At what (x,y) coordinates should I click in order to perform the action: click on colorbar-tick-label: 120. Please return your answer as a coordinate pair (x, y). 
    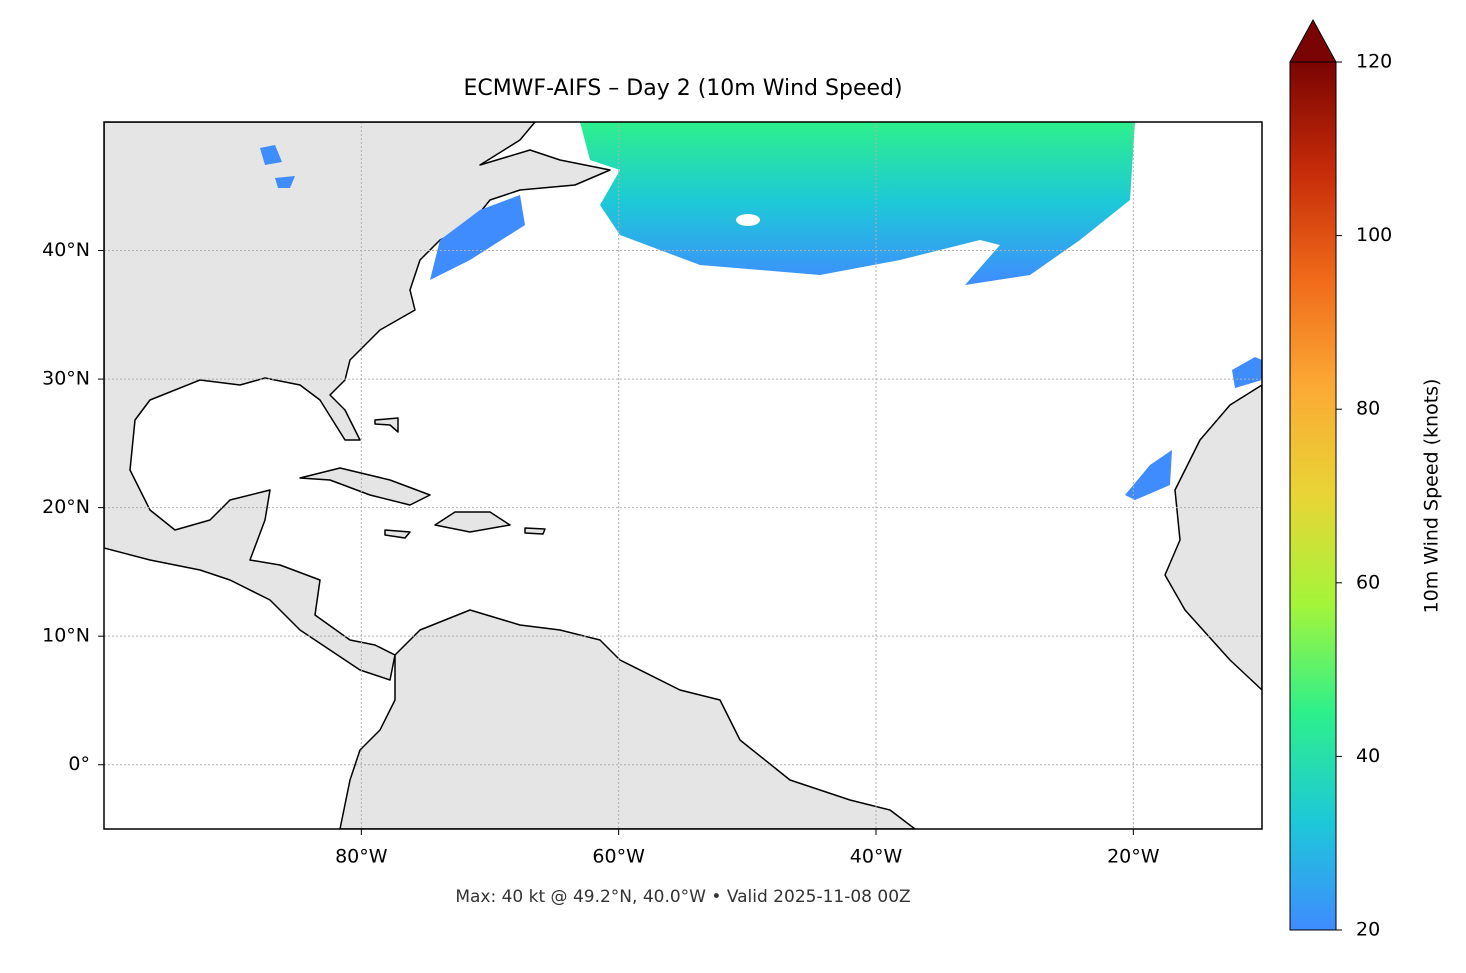
    Looking at the image, I should click on (1374, 62).